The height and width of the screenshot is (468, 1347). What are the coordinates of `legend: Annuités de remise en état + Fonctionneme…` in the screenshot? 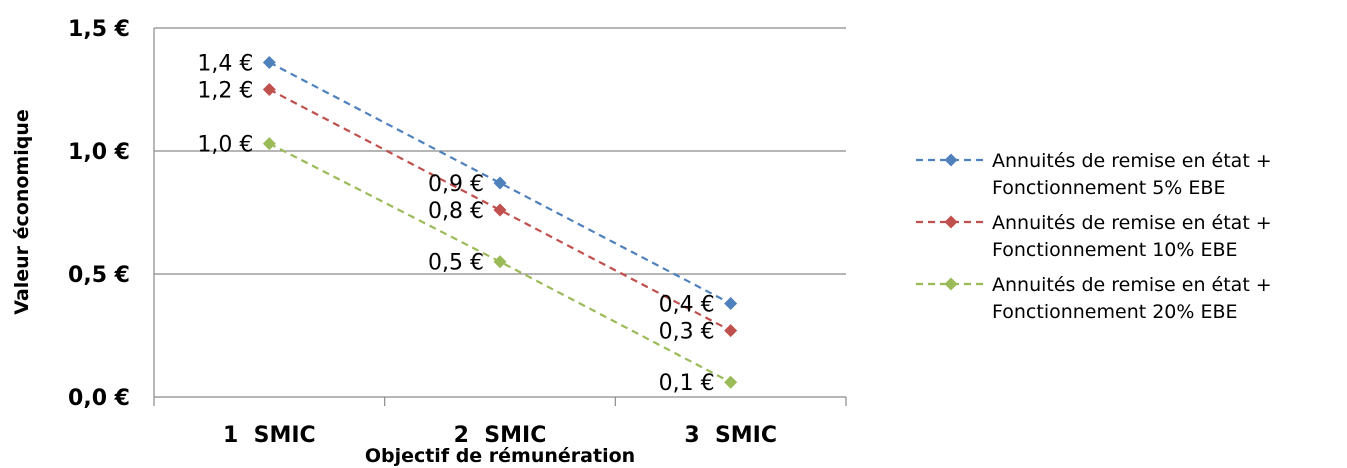 It's located at (1094, 236).